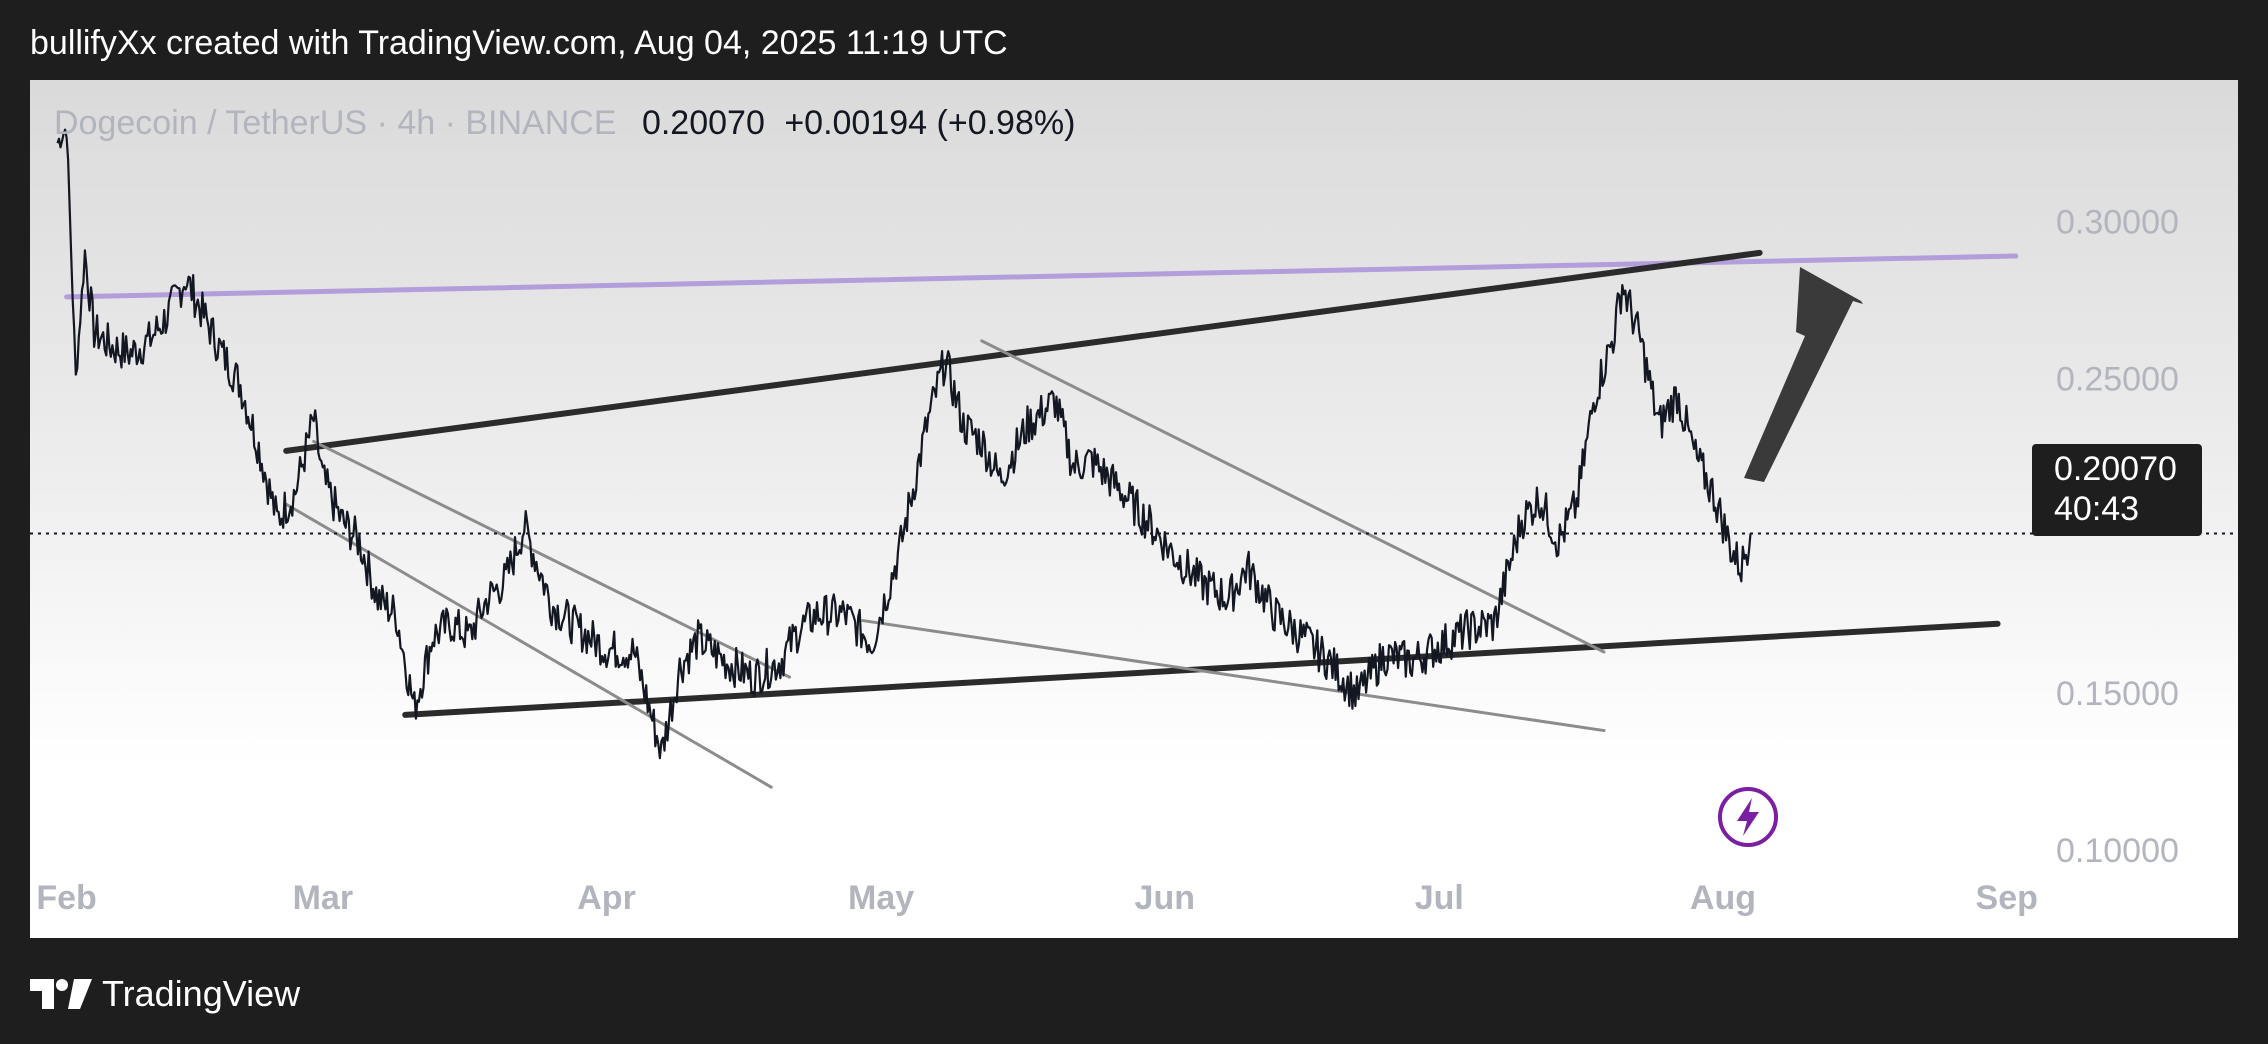 The image size is (2268, 1044). I want to click on projection-arrow, so click(1803, 374).